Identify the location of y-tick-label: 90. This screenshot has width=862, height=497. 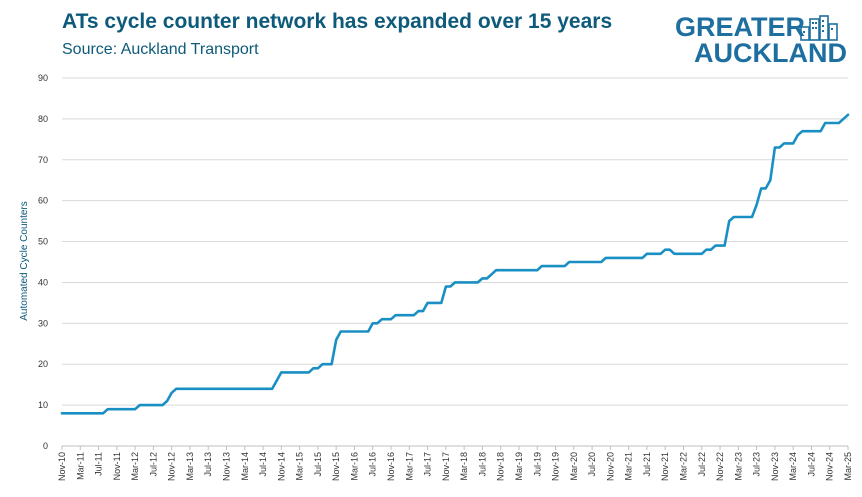
(43, 78).